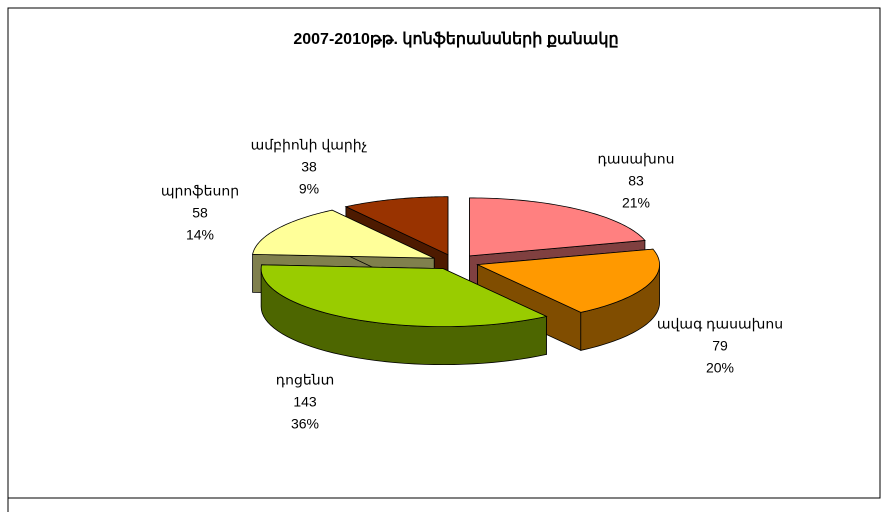 Image resolution: width=895 pixels, height=512 pixels. What do you see at coordinates (309, 145) in the screenshot?
I see `slice-label: ամբիոնի վարիչ` at bounding box center [309, 145].